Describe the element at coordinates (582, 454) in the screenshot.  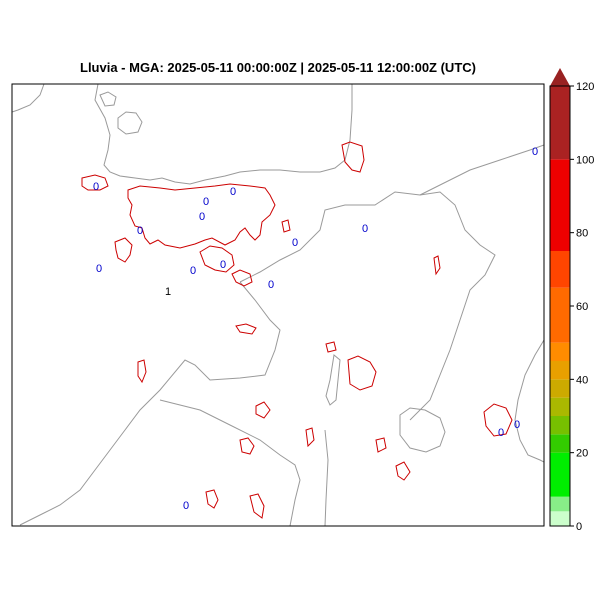
I see `colorbar-tick-label: 20` at that location.